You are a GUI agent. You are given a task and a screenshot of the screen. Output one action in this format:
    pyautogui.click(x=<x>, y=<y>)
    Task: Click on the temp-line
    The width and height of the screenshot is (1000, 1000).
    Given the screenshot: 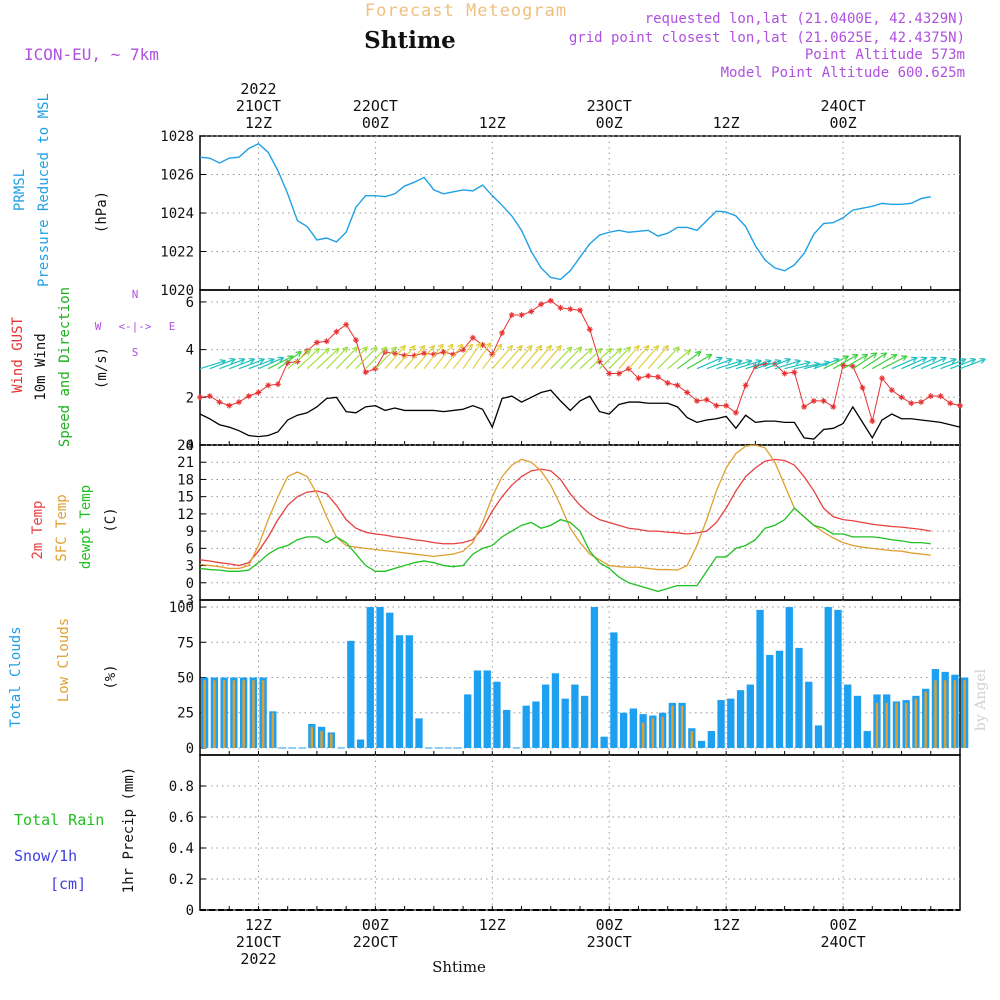 What is the action you would take?
    pyautogui.click(x=565, y=512)
    